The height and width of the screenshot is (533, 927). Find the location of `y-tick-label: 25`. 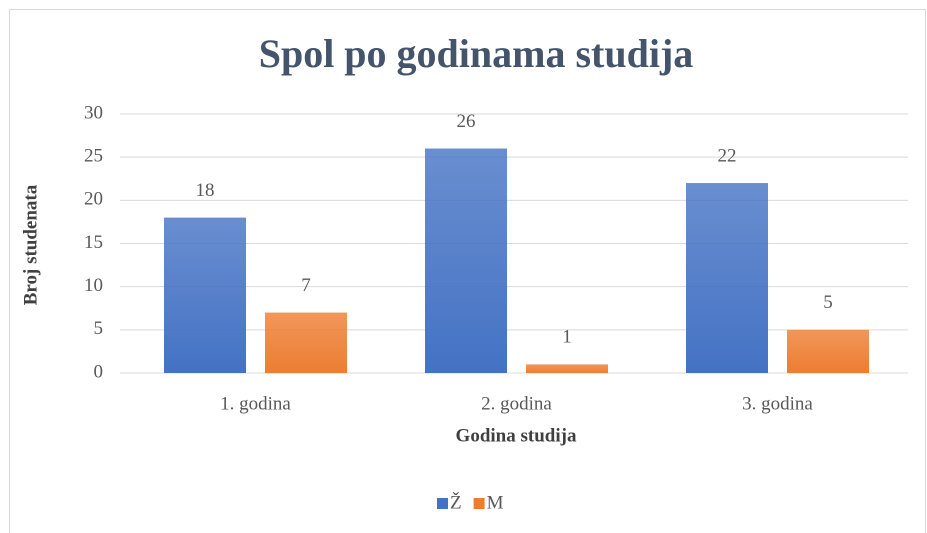

y-tick-label: 25 is located at coordinates (93, 156).